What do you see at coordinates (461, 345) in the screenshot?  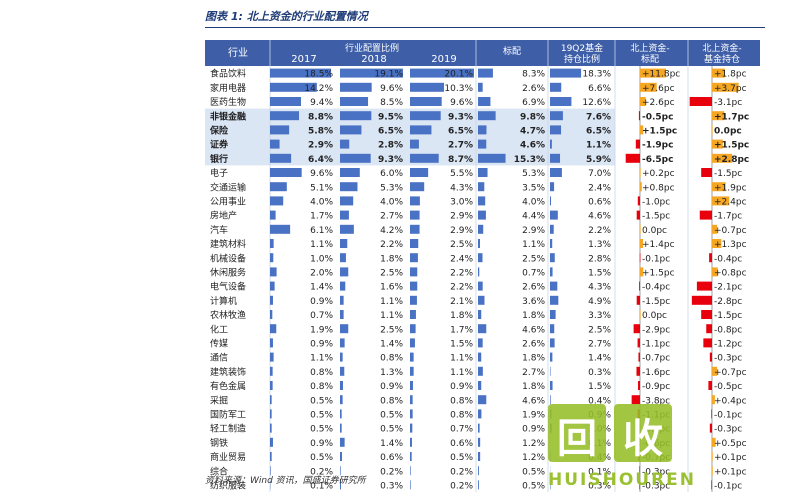 I see `value-y2019: 1.5%` at bounding box center [461, 345].